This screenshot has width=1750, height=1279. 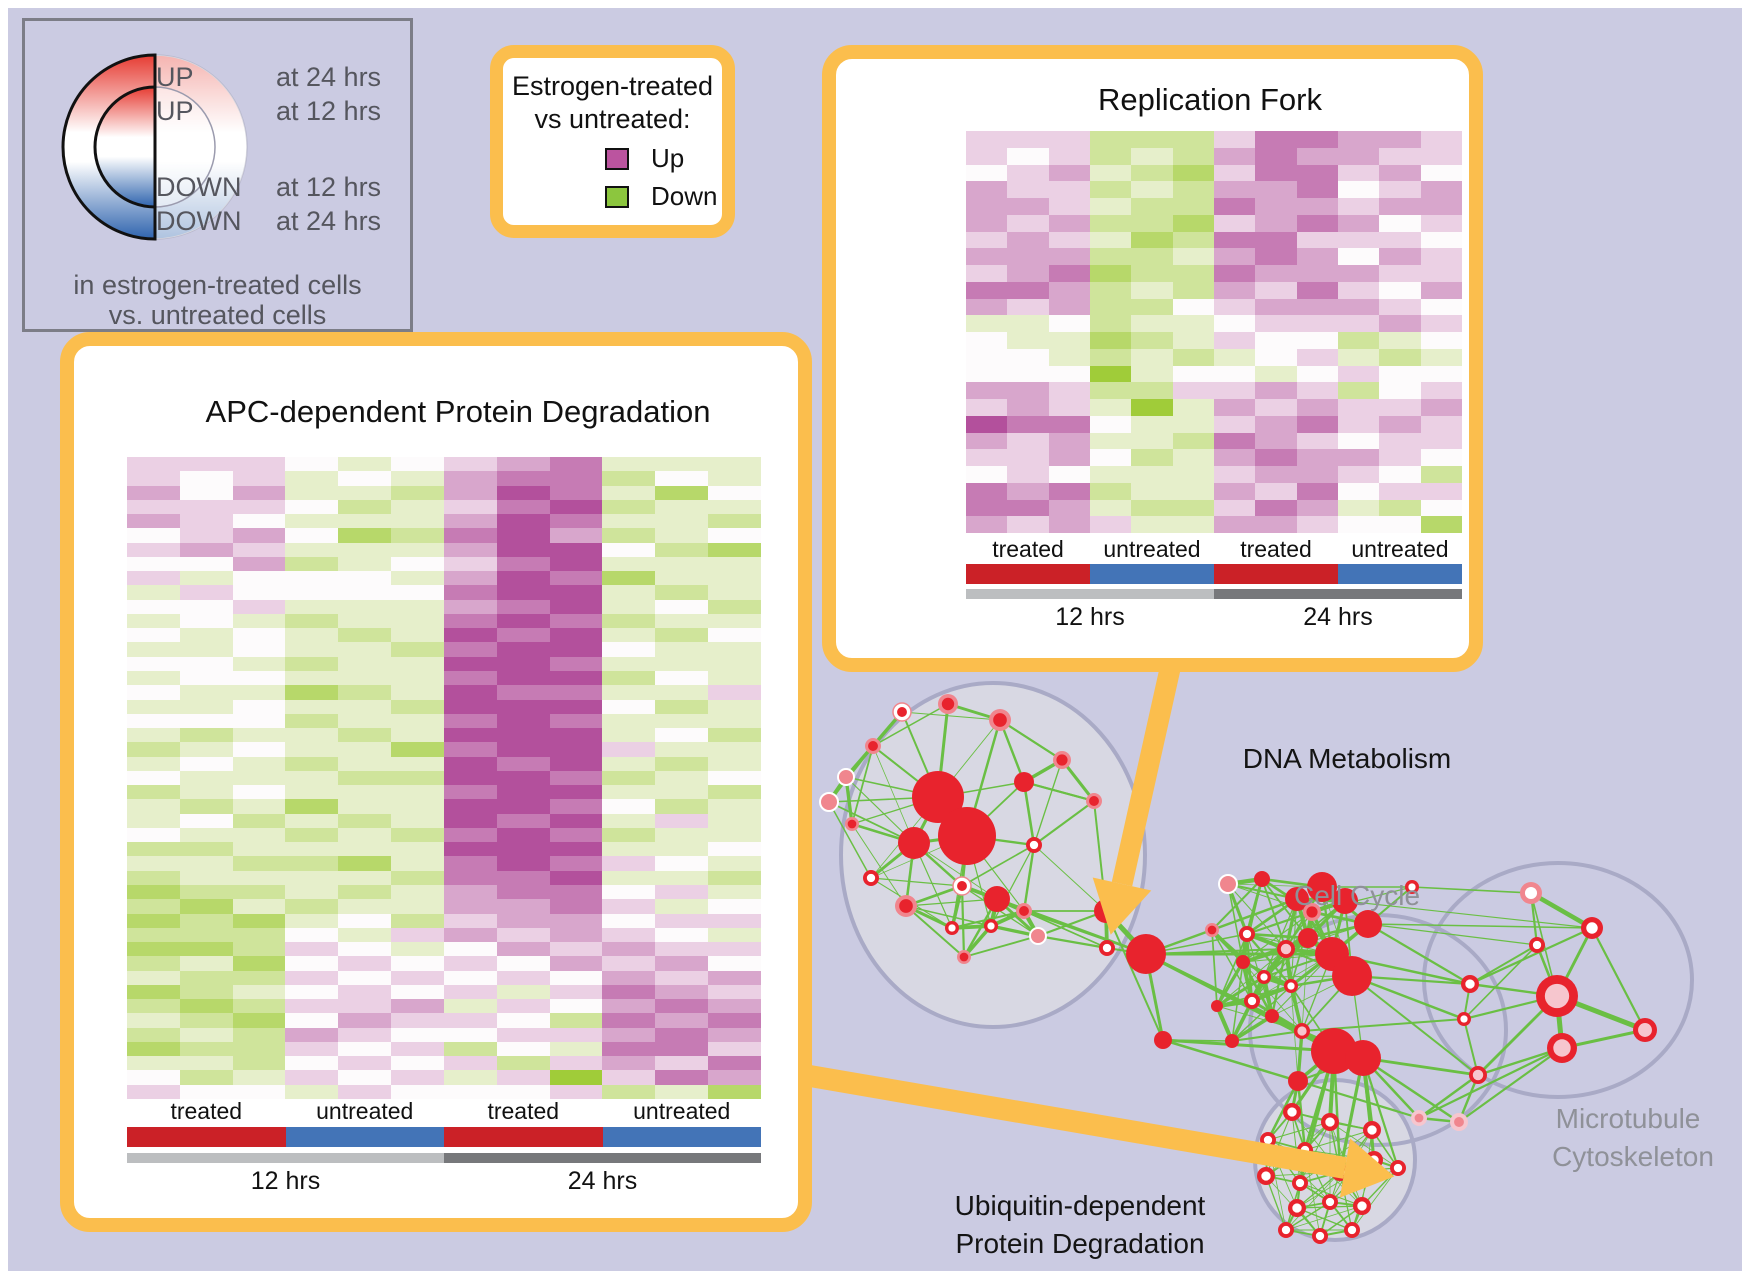 What do you see at coordinates (1347, 758) in the screenshot?
I see `cluster-label-dna-metabolism: DNA Metabolism` at bounding box center [1347, 758].